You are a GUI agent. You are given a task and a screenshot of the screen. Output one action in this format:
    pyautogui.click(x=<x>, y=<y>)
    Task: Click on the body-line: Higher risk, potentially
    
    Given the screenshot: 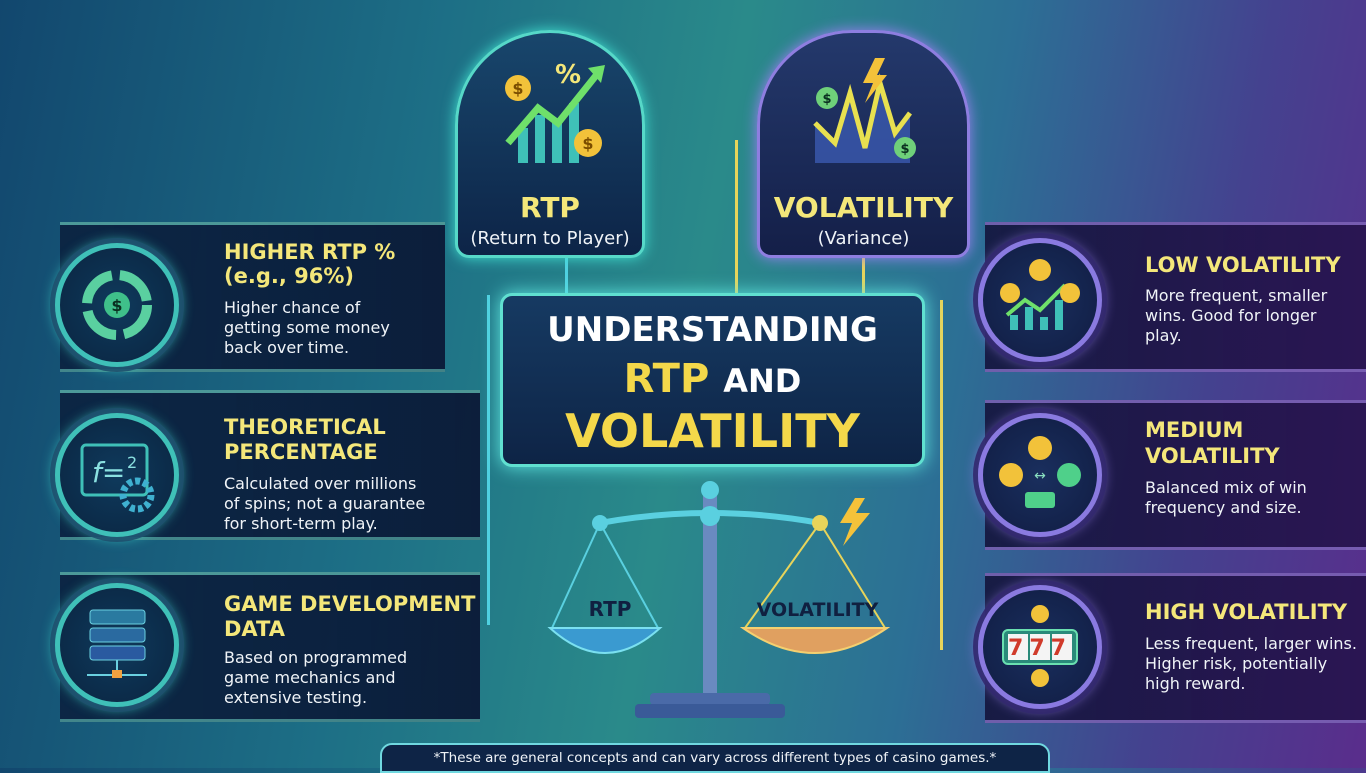 What is the action you would take?
    pyautogui.click(x=1236, y=663)
    